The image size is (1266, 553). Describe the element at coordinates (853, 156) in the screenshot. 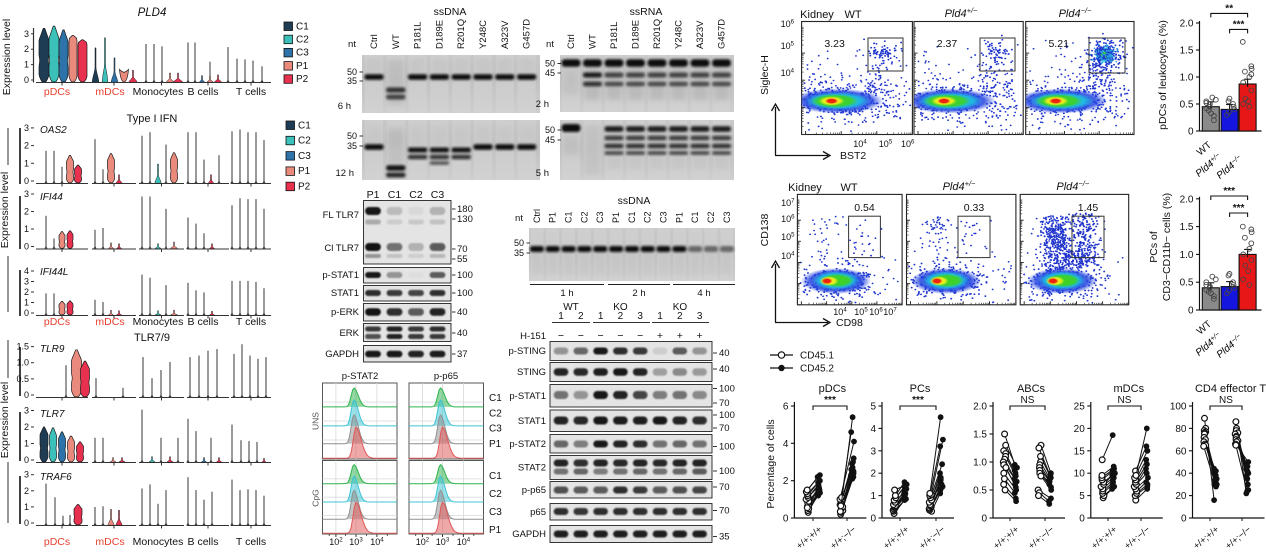

I see `svg-text: BST2` at that location.